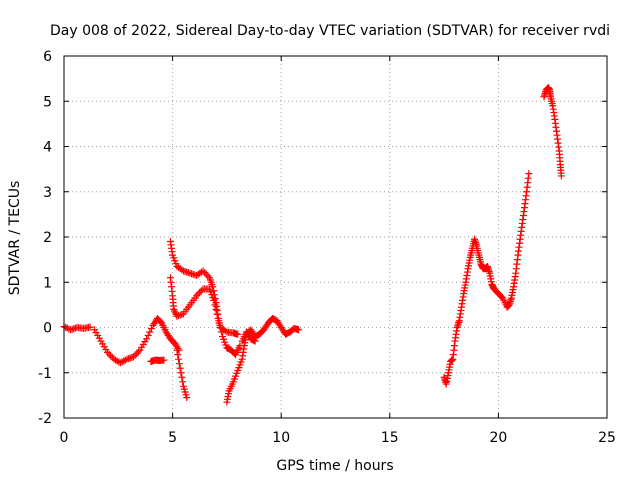 The height and width of the screenshot is (480, 640). Describe the element at coordinates (47, 148) in the screenshot. I see `y-tick-label: 4` at that location.